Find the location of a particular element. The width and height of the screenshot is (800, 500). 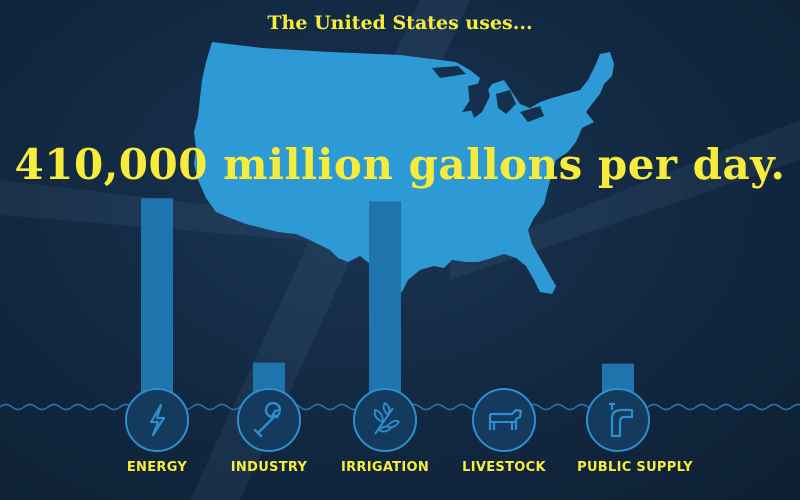

icons-layer is located at coordinates (387, 420).